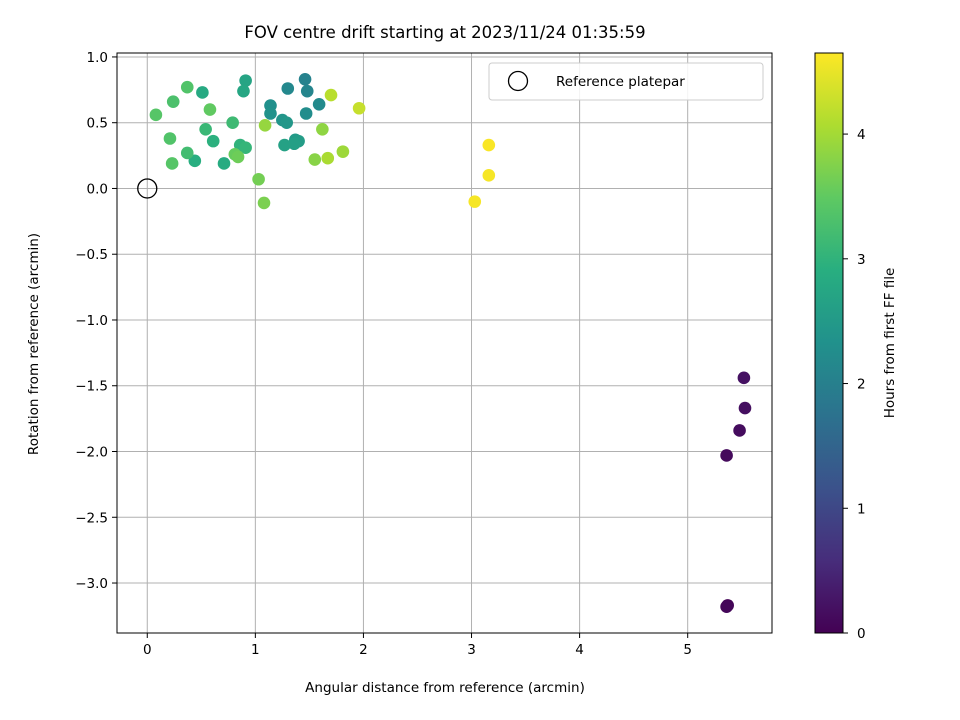  I want to click on x-tick-label: 2, so click(363, 650).